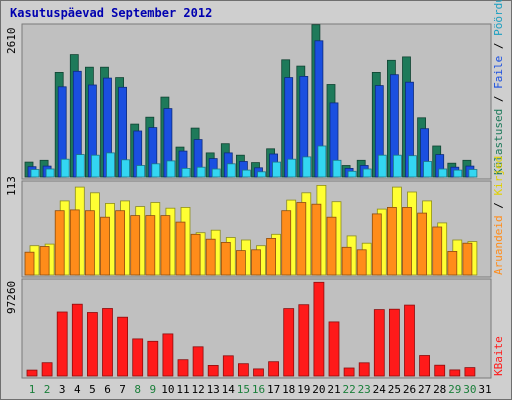 Image resolution: width=512 pixels, height=400 pixels. I want to click on day-label-16: 16, so click(258, 389).